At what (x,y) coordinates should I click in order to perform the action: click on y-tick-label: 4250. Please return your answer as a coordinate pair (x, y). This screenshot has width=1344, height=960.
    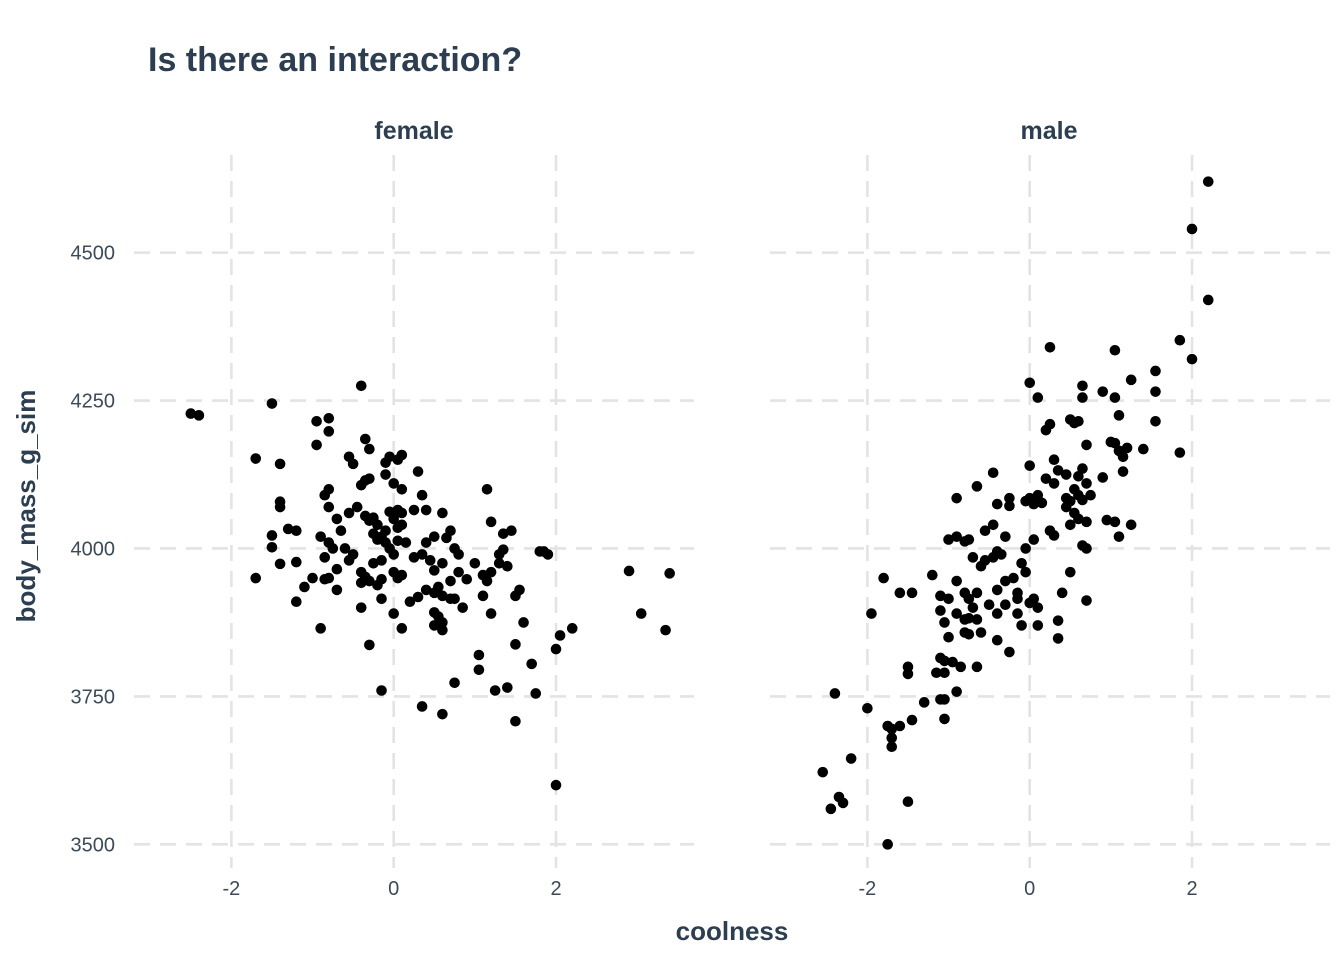
    Looking at the image, I should click on (93, 402).